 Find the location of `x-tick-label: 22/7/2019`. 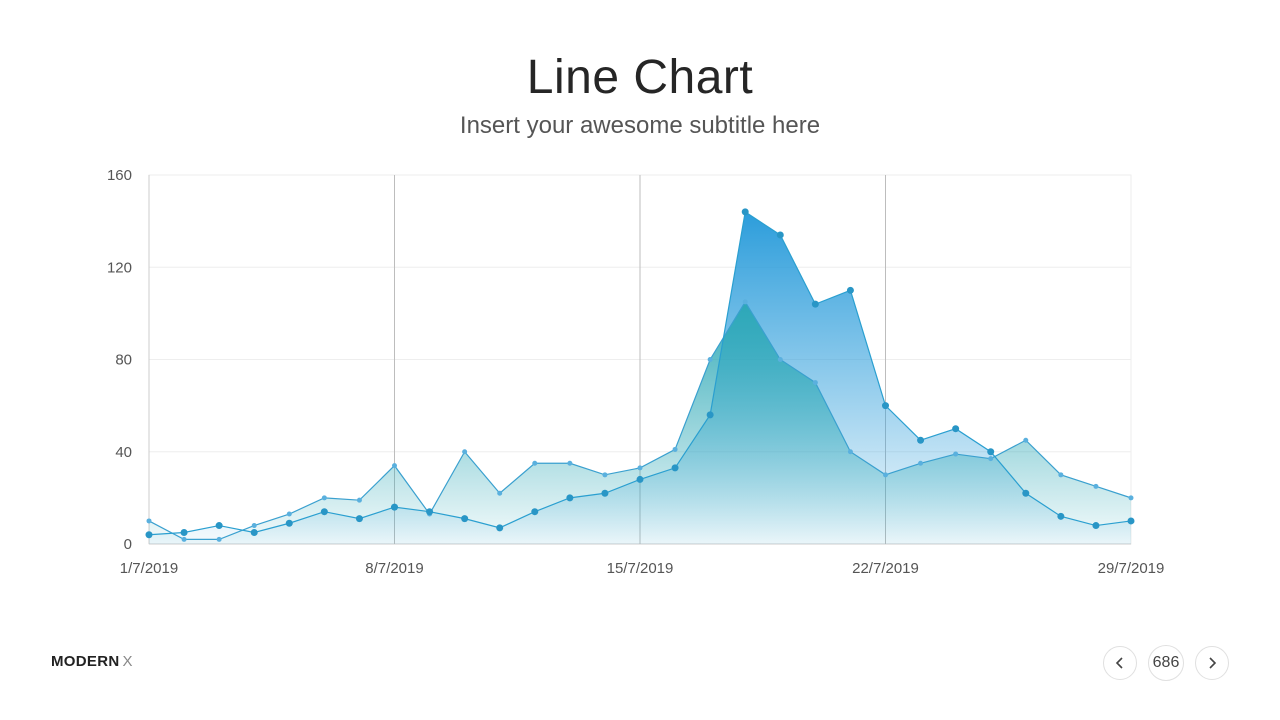

x-tick-label: 22/7/2019 is located at coordinates (885, 568).